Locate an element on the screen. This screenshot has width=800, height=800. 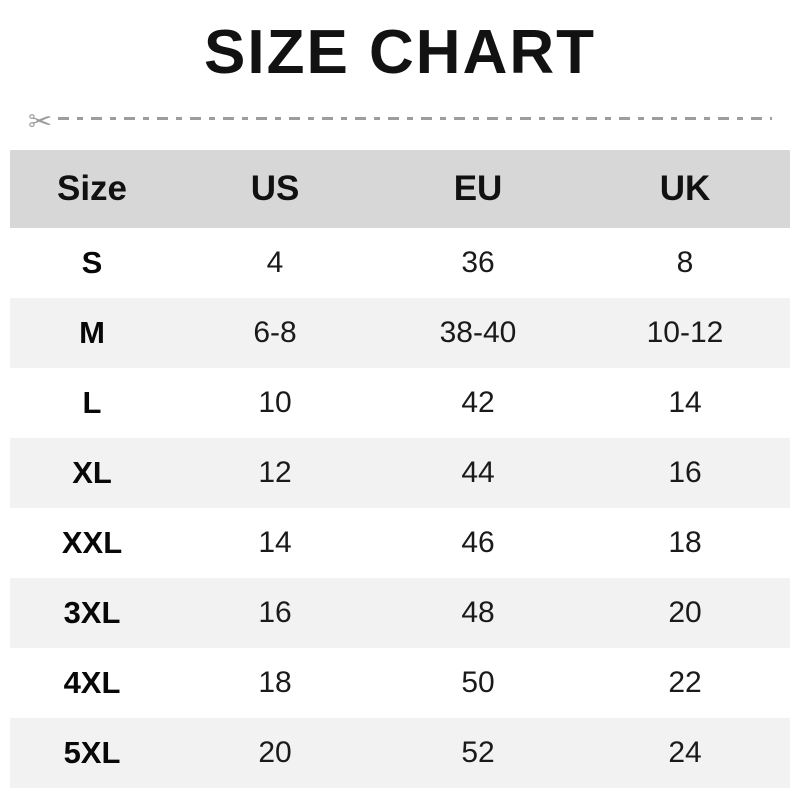
table-row: XL 12 44 16 is located at coordinates (400, 473).